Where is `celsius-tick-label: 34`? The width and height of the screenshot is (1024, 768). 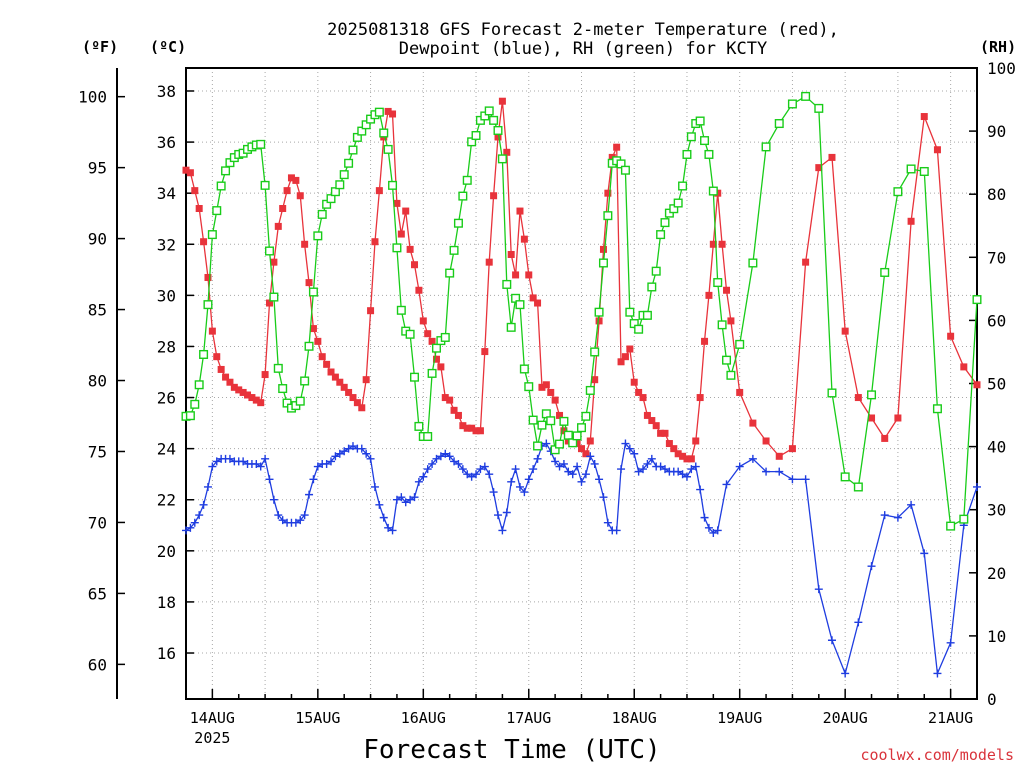
celsius-tick-label: 34 is located at coordinates (166, 193).